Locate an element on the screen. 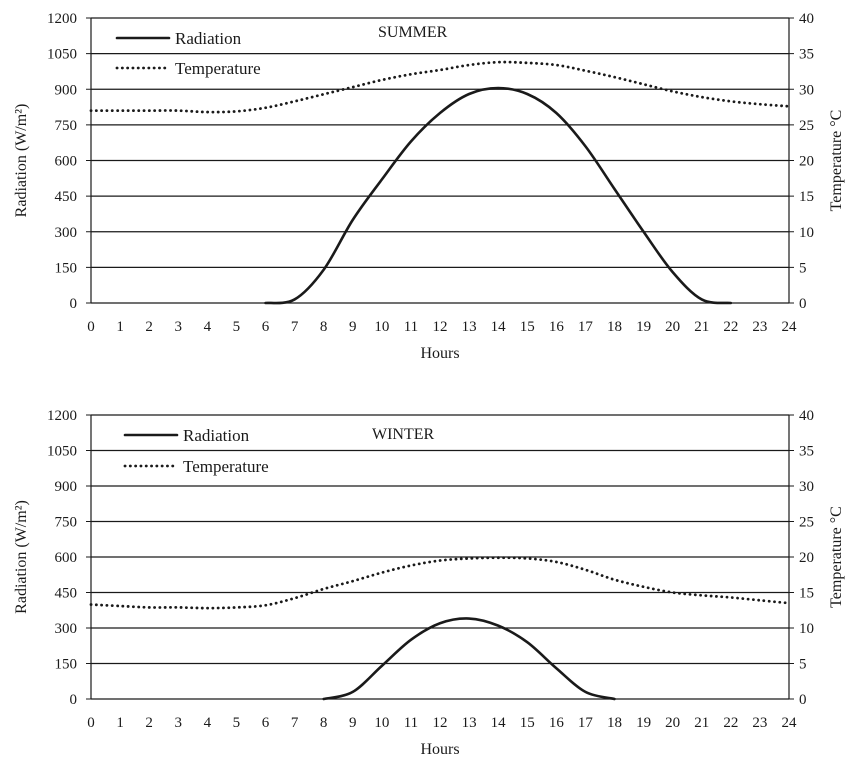 The width and height of the screenshot is (850, 761). chart-title: WINTER is located at coordinates (403, 434).